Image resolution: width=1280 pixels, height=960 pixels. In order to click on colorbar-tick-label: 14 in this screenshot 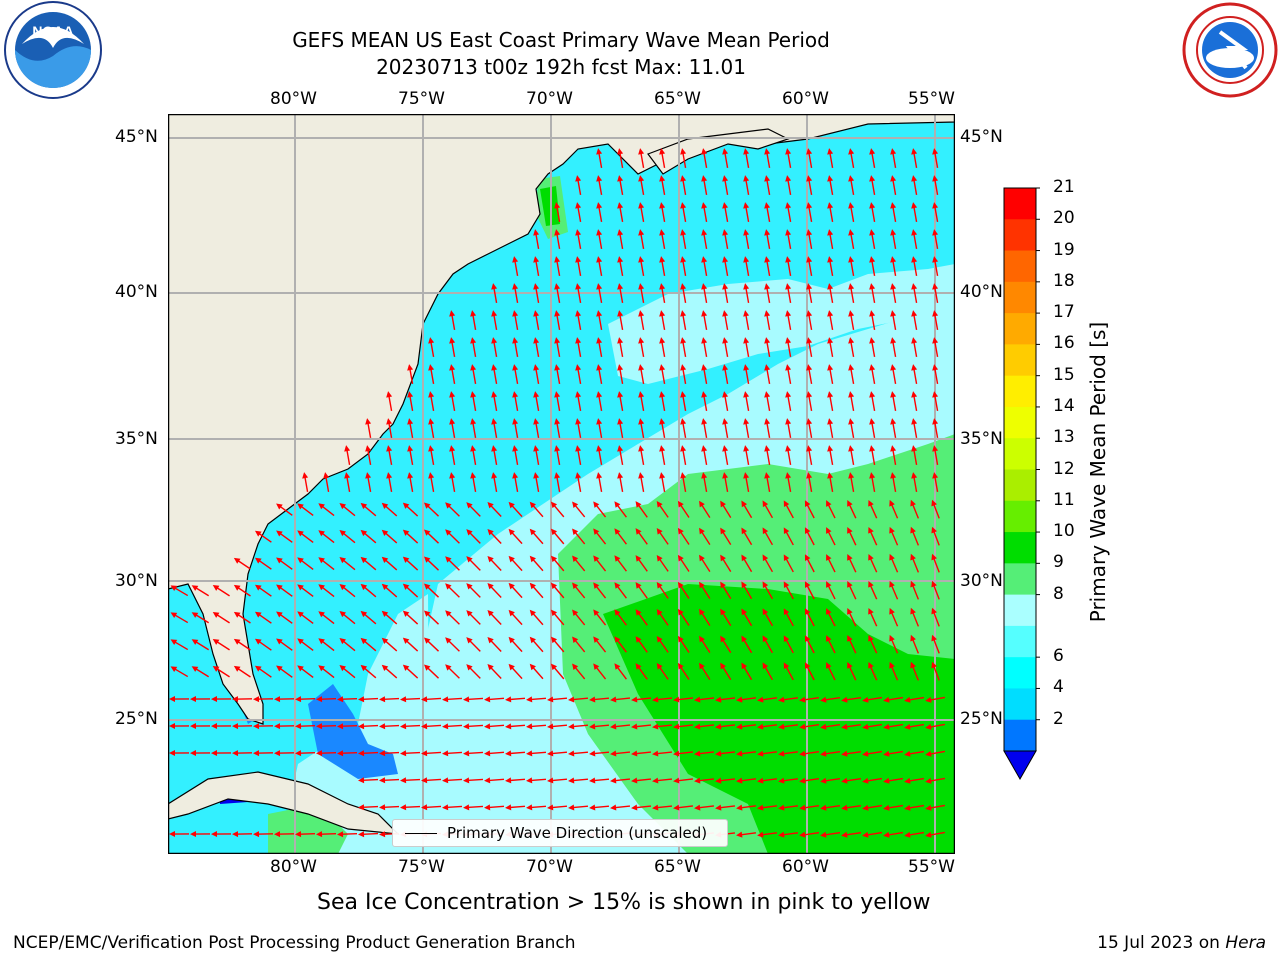, I will do `click(1064, 405)`.